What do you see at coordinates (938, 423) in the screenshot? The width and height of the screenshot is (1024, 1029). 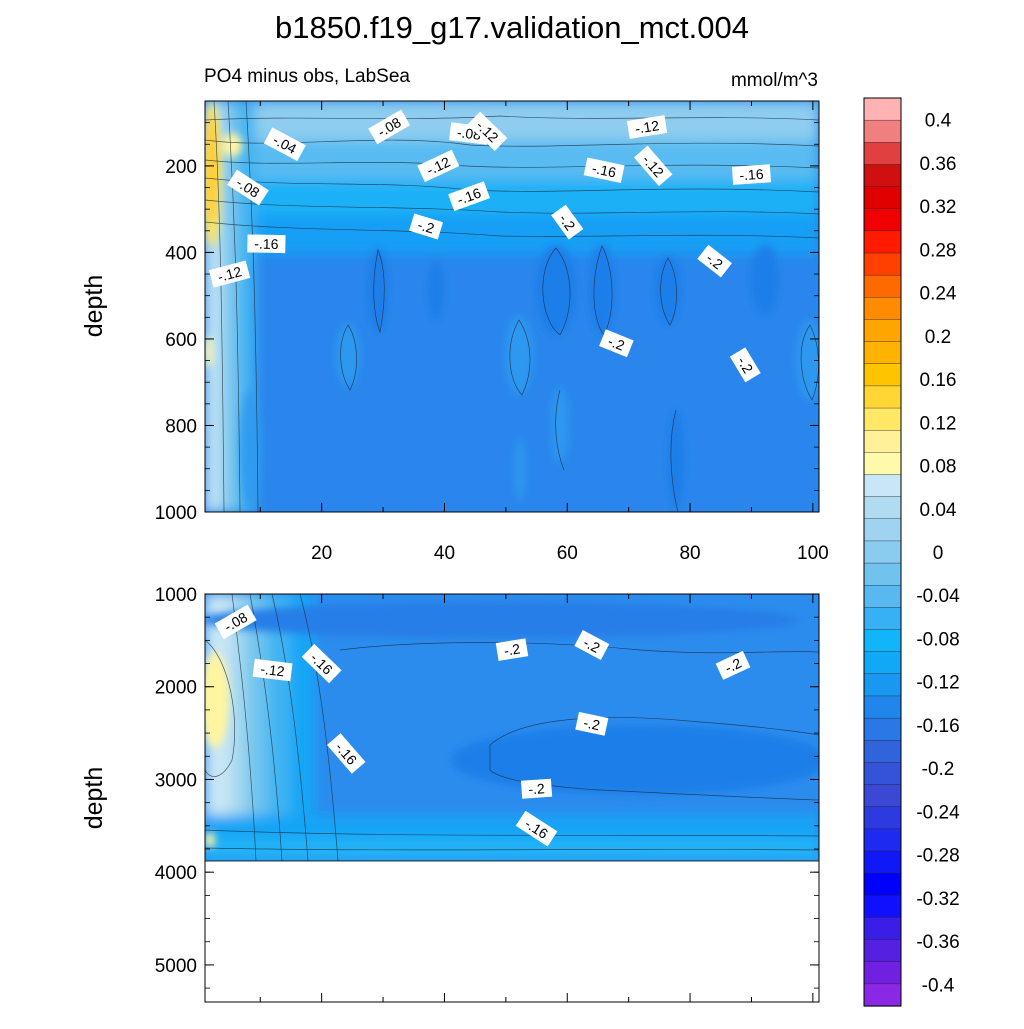 I see `colorbar-label: 0.12` at bounding box center [938, 423].